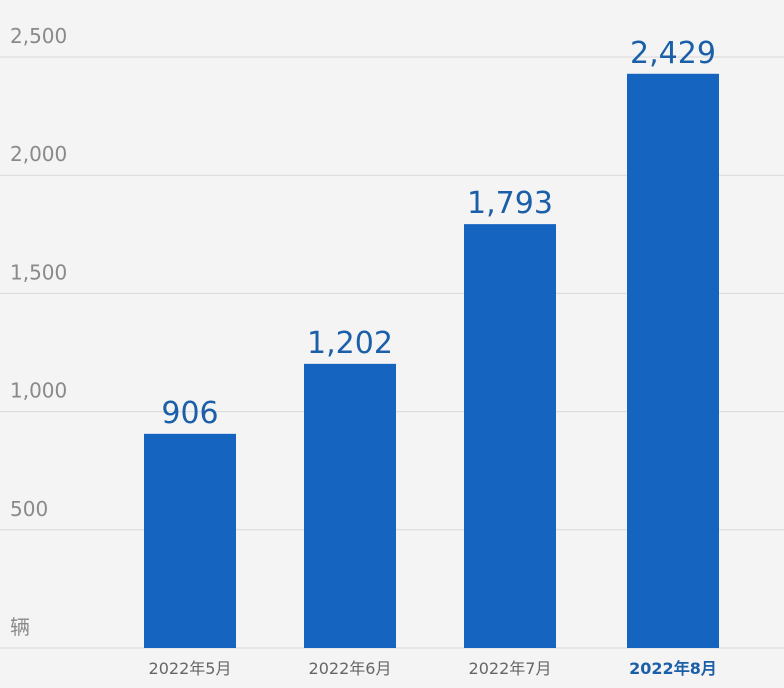 This screenshot has height=688, width=784. What do you see at coordinates (29, 509) in the screenshot?
I see `y-tick-label: 500` at bounding box center [29, 509].